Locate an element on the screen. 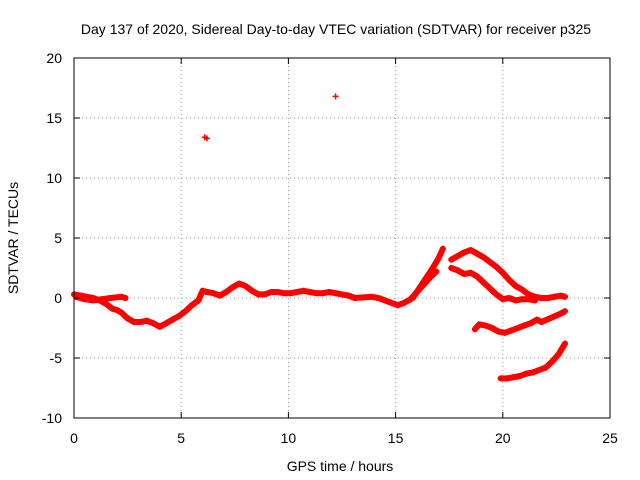 This screenshot has width=640, height=480. series-late-second is located at coordinates (493, 284).